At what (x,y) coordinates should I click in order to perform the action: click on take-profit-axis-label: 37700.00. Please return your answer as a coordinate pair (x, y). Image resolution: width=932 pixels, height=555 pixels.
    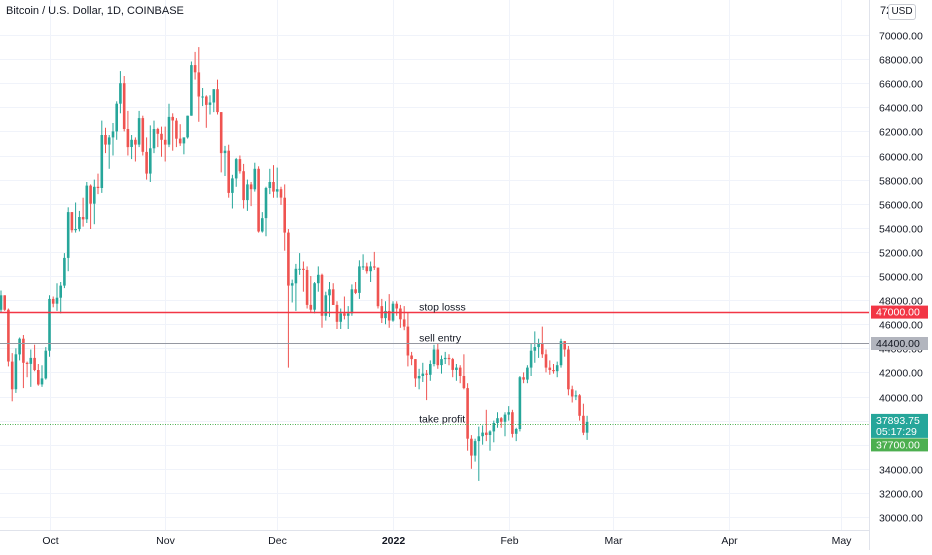
    Looking at the image, I should click on (899, 445).